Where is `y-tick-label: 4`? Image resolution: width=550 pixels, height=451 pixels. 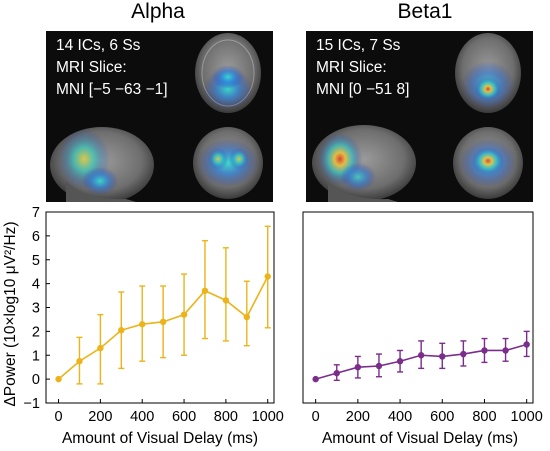 y-tick-label: 4 is located at coordinates (36, 285).